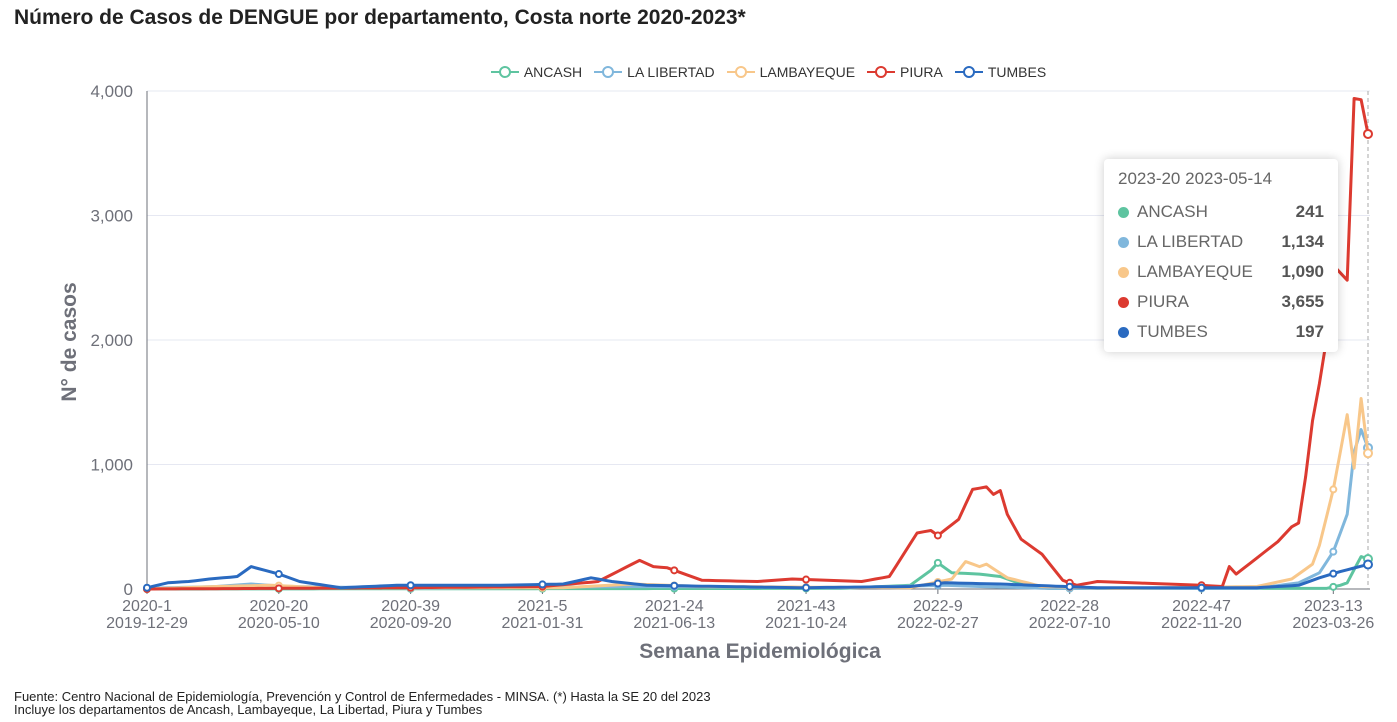 Image resolution: width=1397 pixels, height=722 pixels. Describe the element at coordinates (111, 216) in the screenshot. I see `y-tick-label: 3,000` at that location.